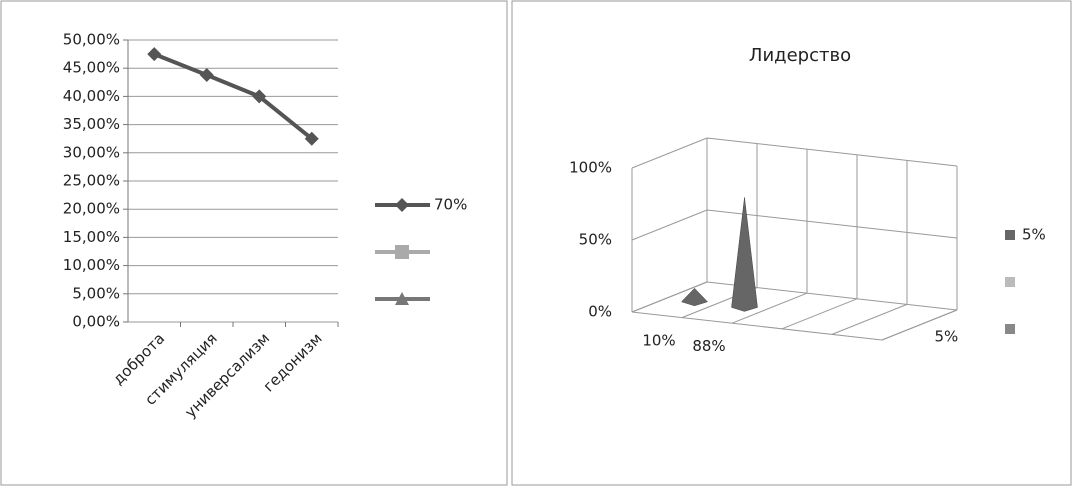 The height and width of the screenshot is (486, 1073). Describe the element at coordinates (658, 340) in the screenshot. I see `x-tick-label: 10%` at that location.